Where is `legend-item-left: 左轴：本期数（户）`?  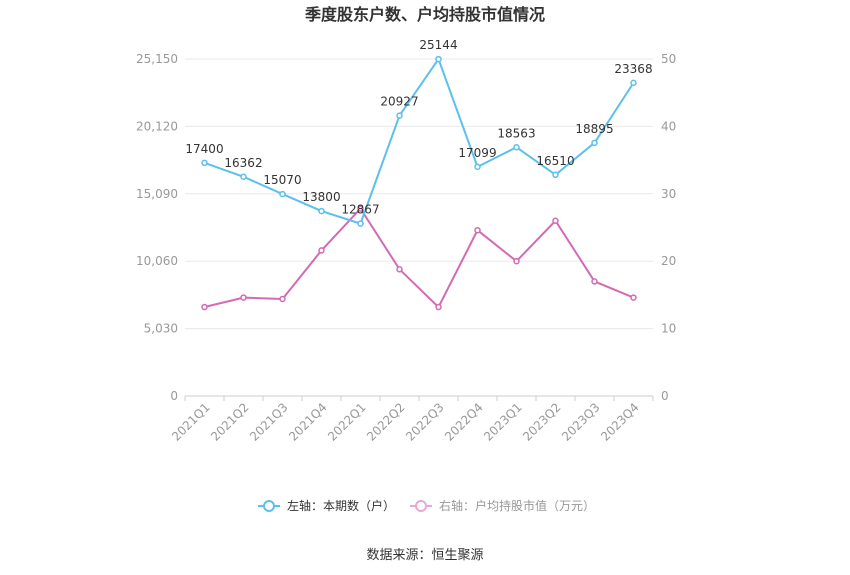 legend-item-left: 左轴：本期数（户） is located at coordinates (326, 505).